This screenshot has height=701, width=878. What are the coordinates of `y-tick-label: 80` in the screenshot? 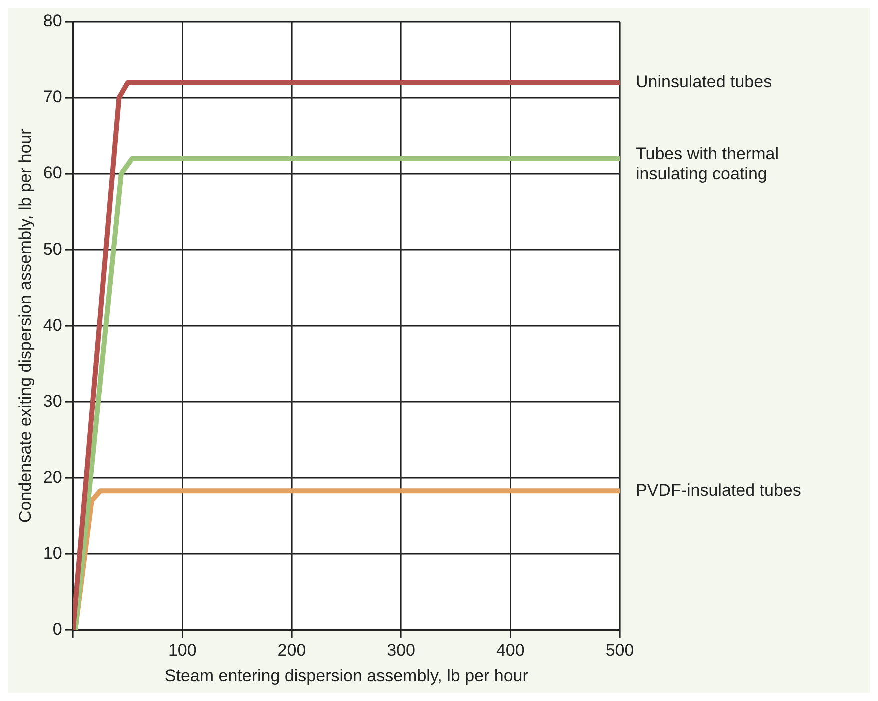 It's located at (52, 21).